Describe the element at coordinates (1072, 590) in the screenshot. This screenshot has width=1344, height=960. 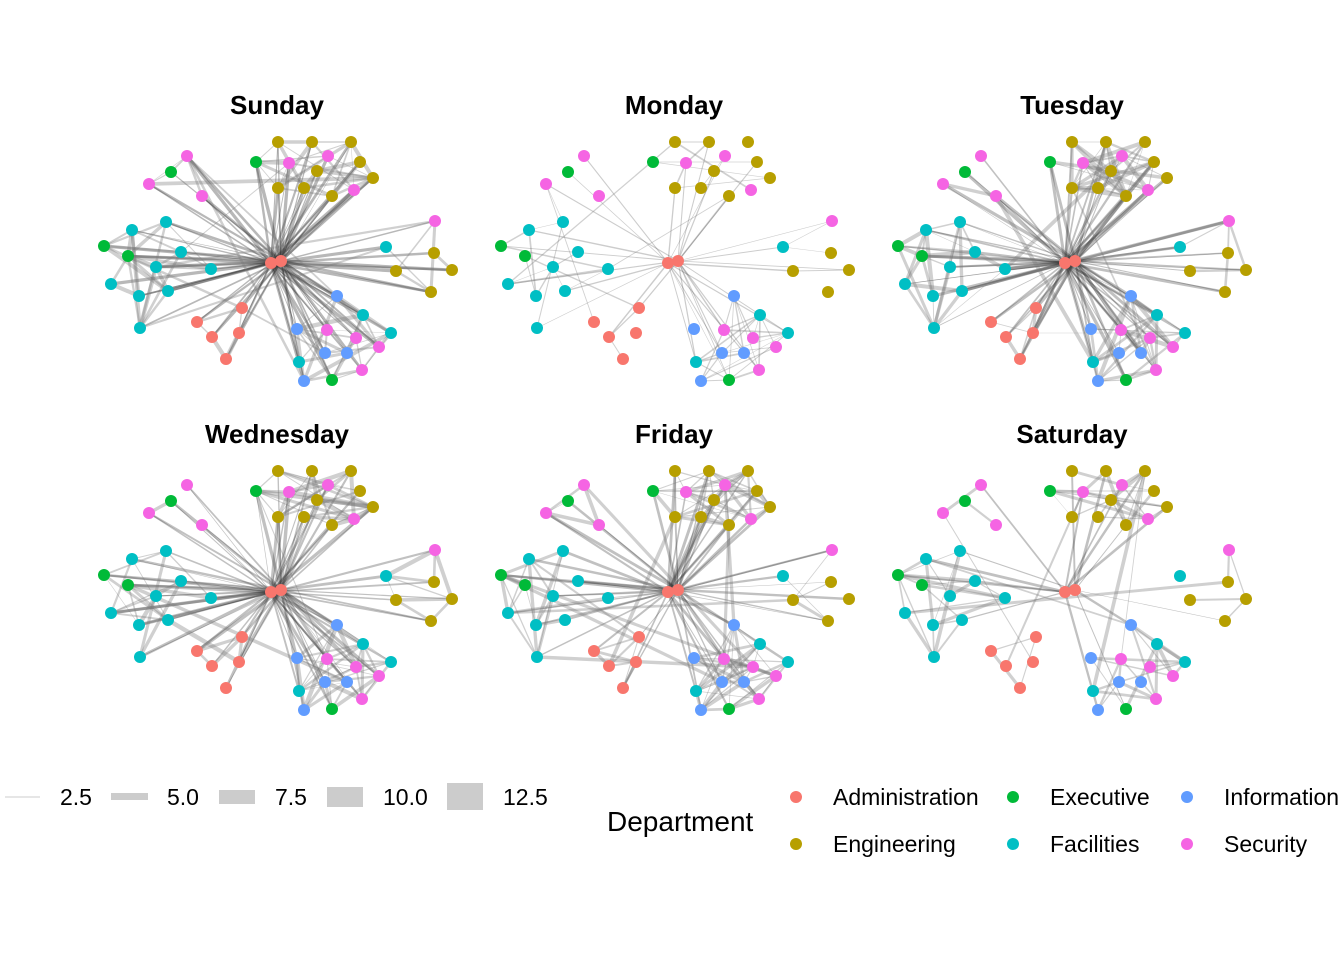
I see `nodes` at that location.